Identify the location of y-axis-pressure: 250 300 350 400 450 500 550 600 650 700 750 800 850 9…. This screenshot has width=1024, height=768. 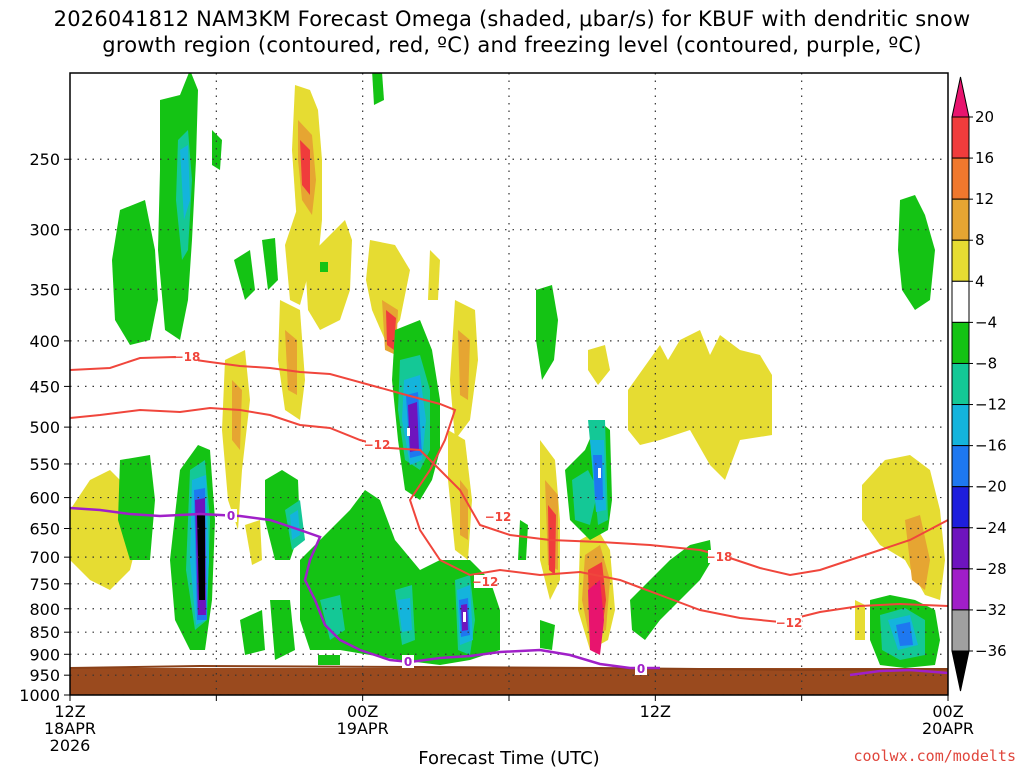
(44, 427).